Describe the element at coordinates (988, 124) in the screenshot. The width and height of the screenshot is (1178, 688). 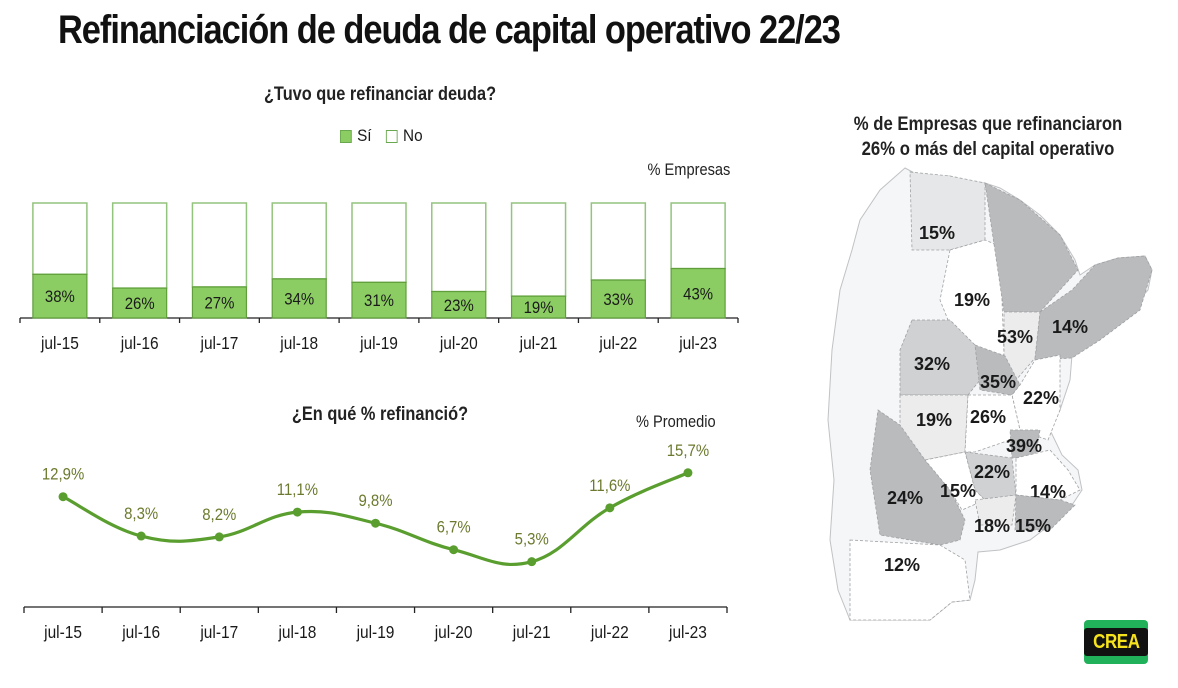
I see `map-title-line1: % de Empresas que refinanciaron` at that location.